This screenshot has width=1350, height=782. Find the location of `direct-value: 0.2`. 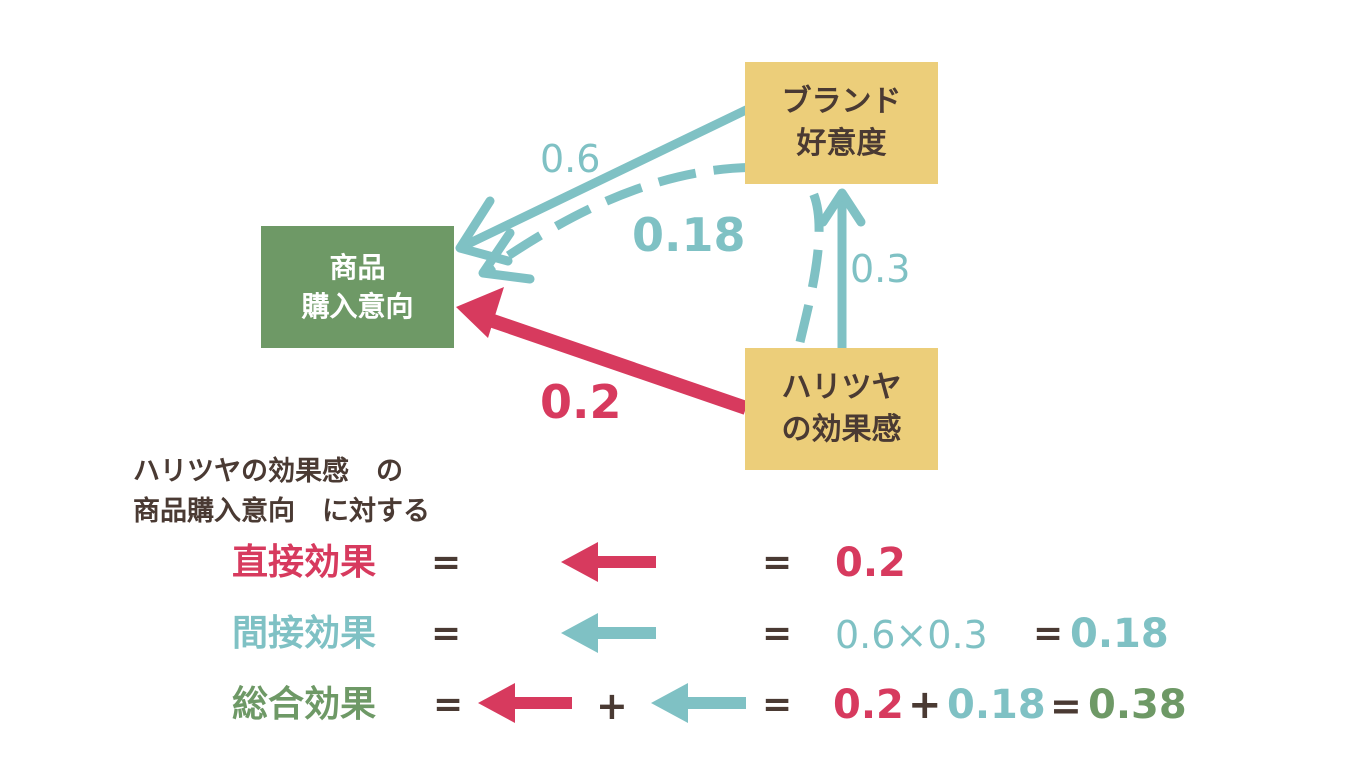

direct-value: 0.2 is located at coordinates (870, 563).